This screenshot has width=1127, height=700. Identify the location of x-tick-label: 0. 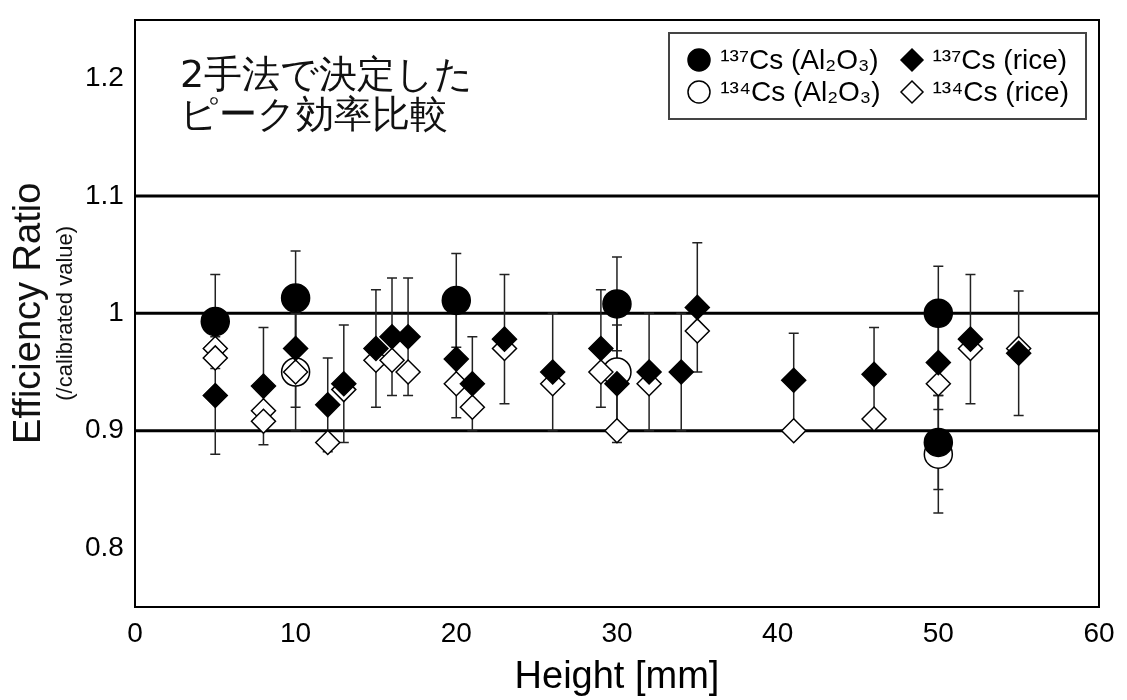
(135, 633).